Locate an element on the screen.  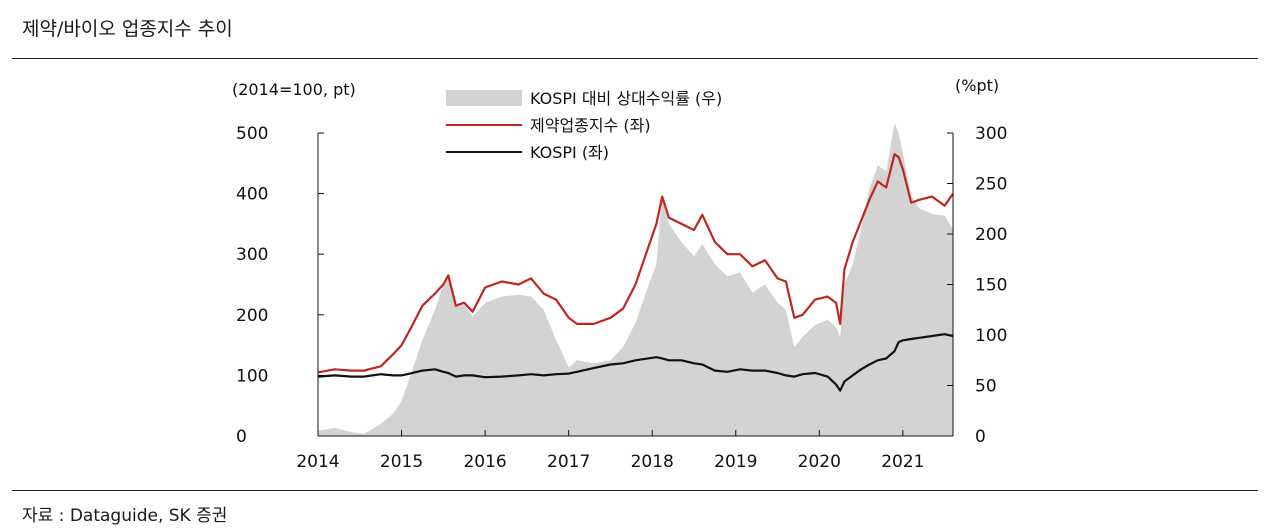
left-axis-tick-label: 0 is located at coordinates (241, 437).